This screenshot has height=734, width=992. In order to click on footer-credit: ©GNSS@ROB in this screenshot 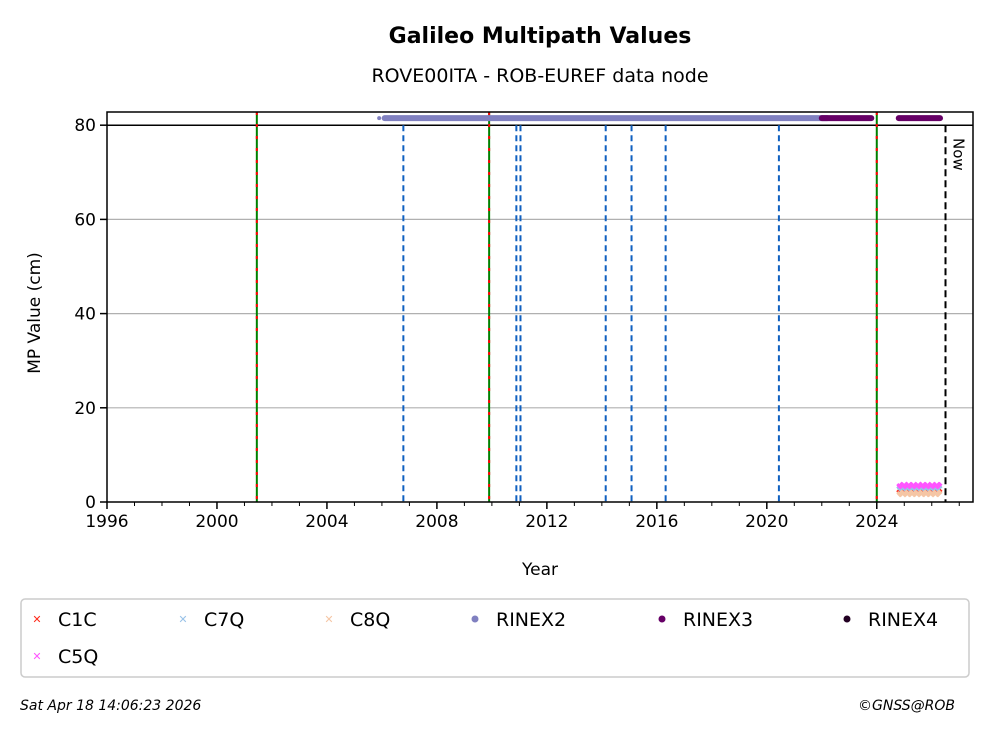, I will do `click(906, 706)`.